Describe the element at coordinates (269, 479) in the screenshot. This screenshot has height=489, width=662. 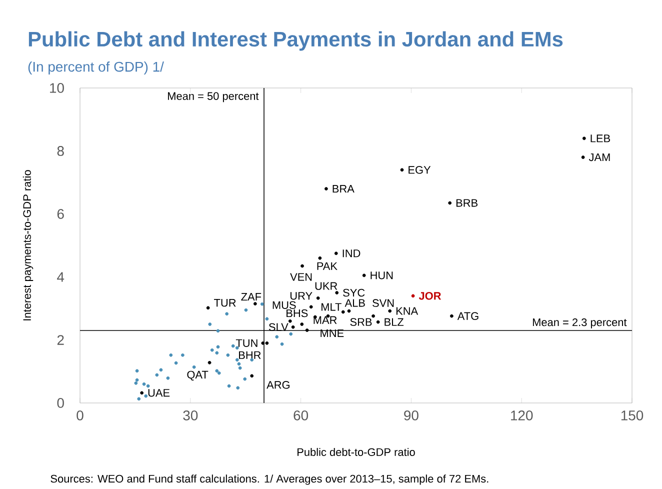
I see `source-note: Sources: WEO and Fund staff calculations. 1/ Averages over 2013–15, sample of 72 EMs.` at that location.